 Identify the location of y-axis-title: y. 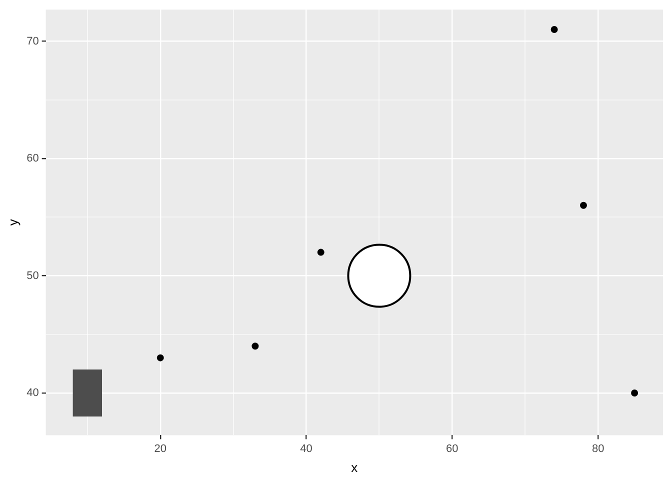
(12, 222).